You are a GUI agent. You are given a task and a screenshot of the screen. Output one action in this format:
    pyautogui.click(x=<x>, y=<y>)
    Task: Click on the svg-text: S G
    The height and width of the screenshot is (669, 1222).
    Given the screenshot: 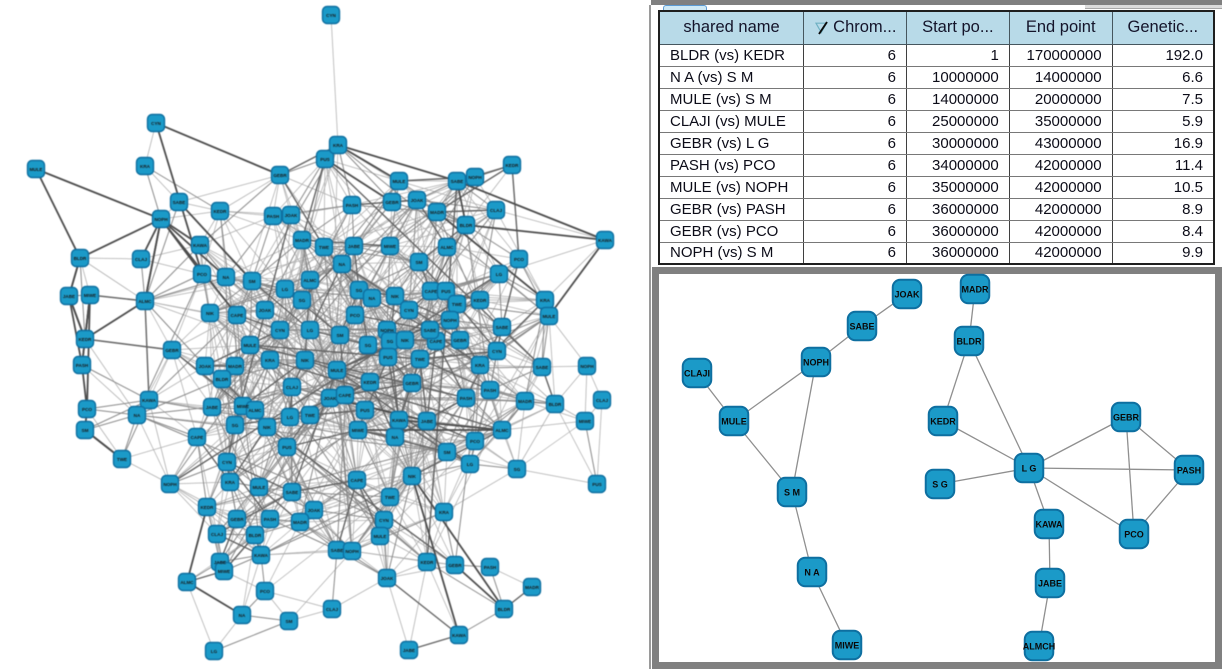 What is the action you would take?
    pyautogui.click(x=940, y=485)
    